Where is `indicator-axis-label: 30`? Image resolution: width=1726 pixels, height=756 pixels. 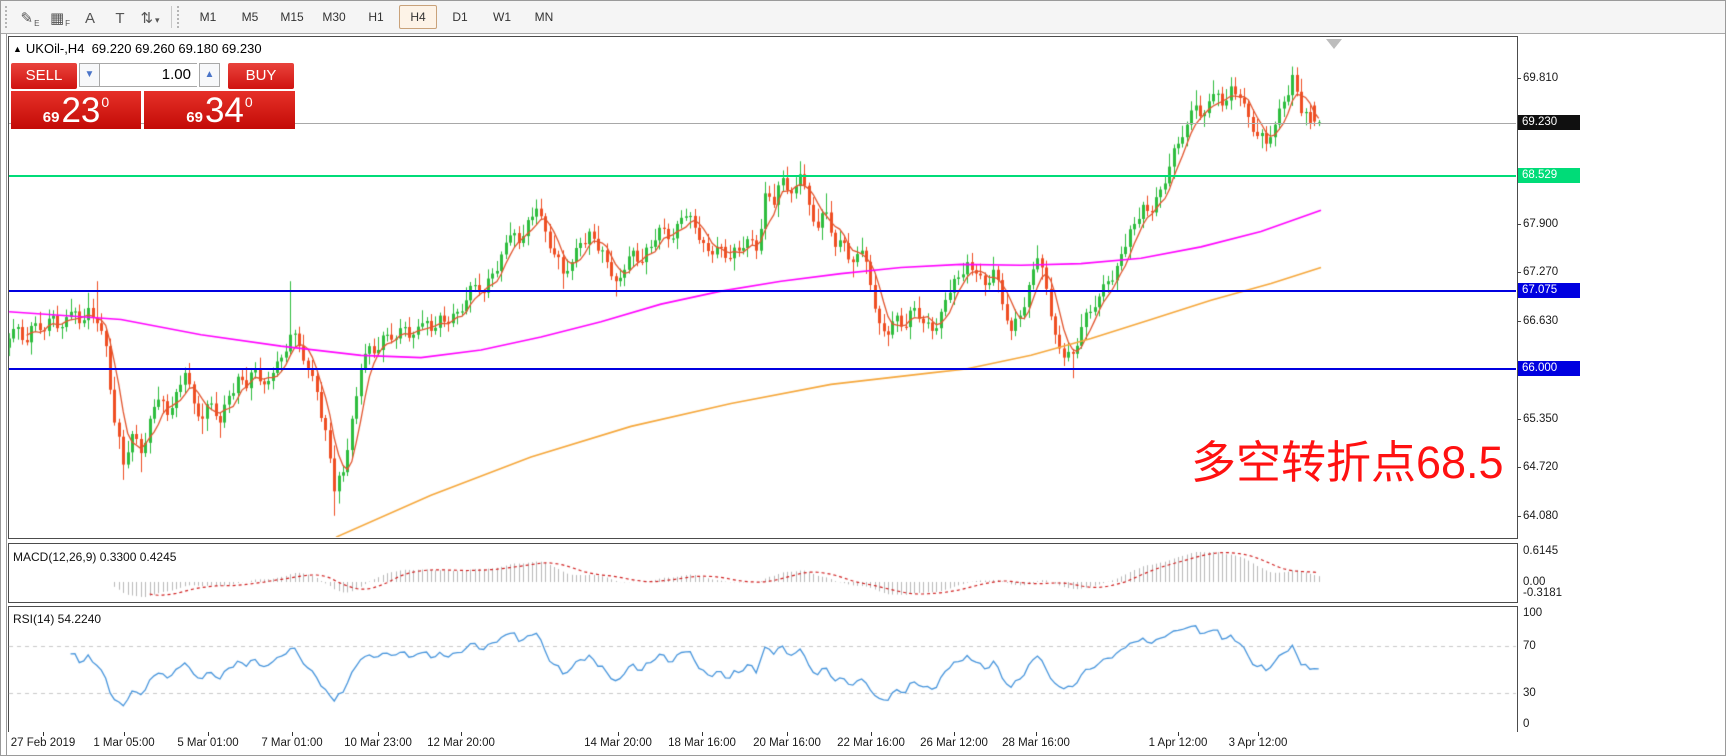
indicator-axis-label: 30 is located at coordinates (1529, 693).